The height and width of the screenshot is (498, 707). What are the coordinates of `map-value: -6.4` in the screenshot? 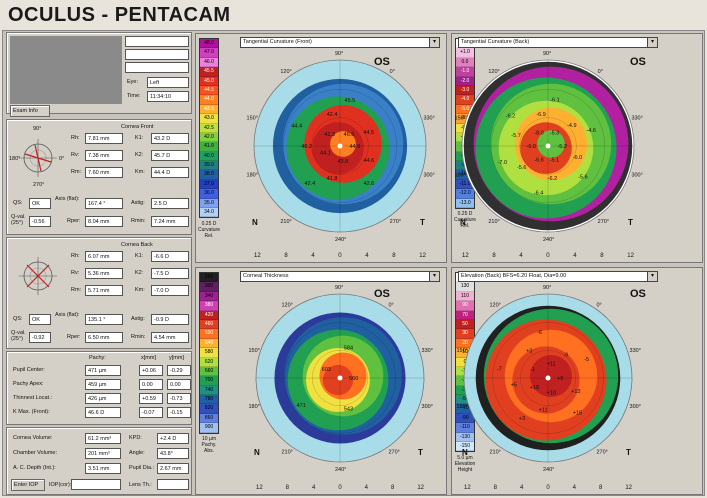 It's located at (538, 194).